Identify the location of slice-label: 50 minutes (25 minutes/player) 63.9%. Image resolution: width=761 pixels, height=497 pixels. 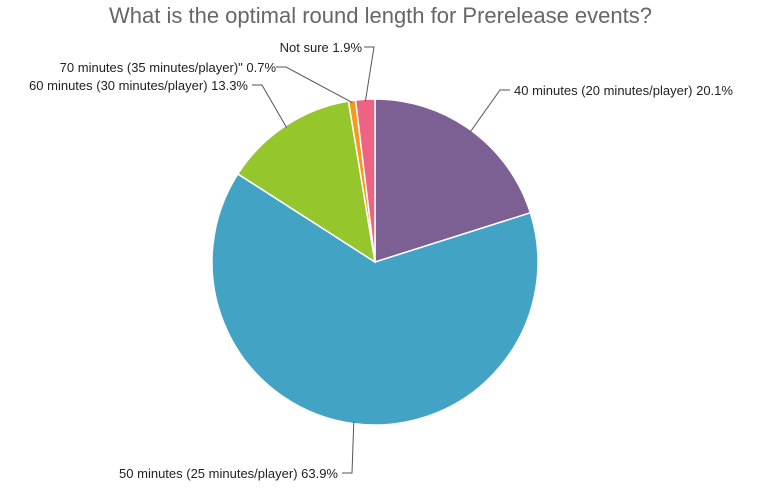
(228, 473).